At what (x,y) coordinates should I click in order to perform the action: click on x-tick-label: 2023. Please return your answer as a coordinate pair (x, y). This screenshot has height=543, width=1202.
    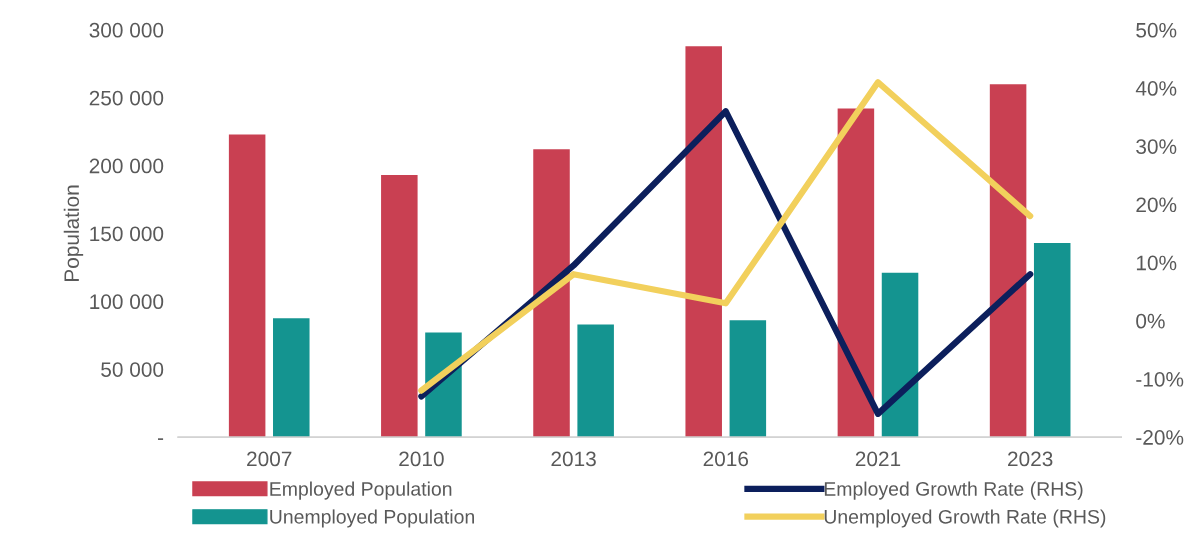
    Looking at the image, I should click on (1030, 459).